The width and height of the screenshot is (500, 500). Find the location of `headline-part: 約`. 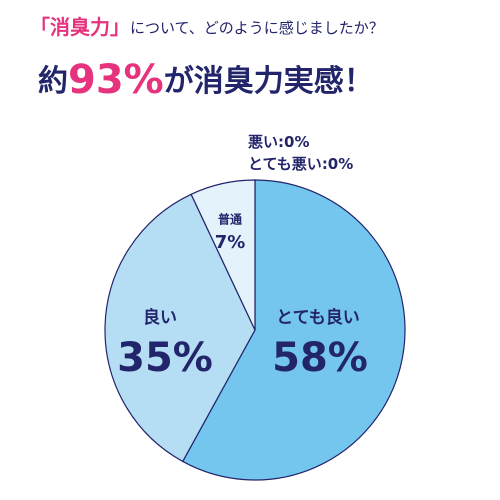

headline-part: 約 is located at coordinates (53, 81).